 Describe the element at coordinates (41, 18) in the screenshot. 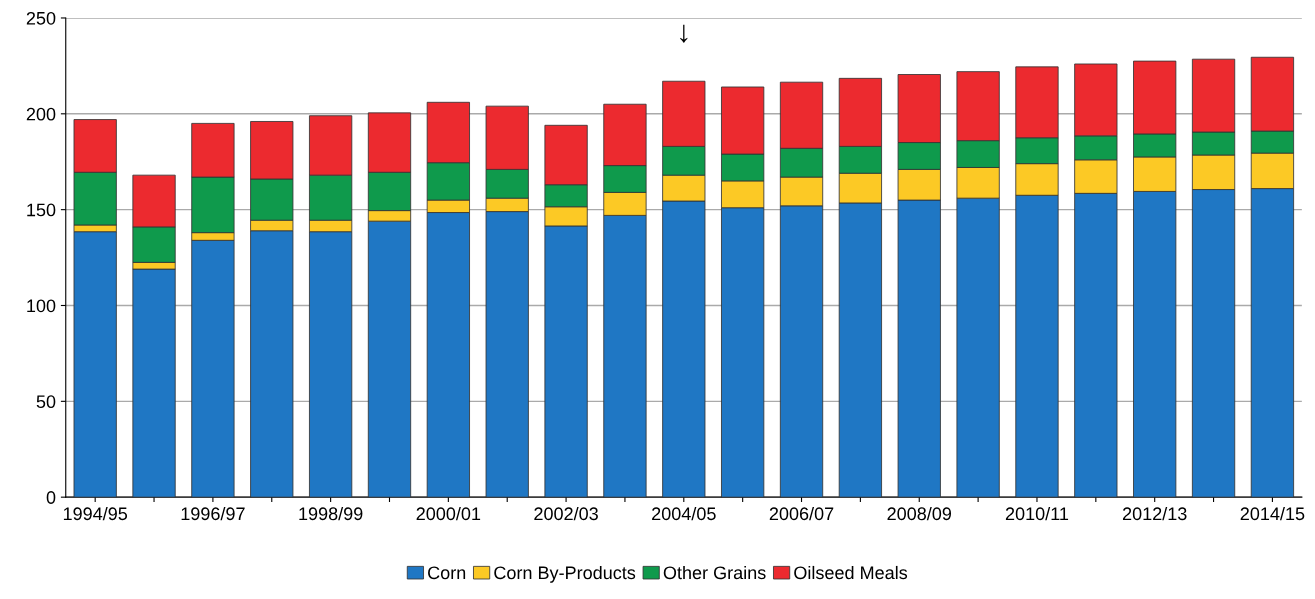

I see `y-tick-label: 250` at that location.